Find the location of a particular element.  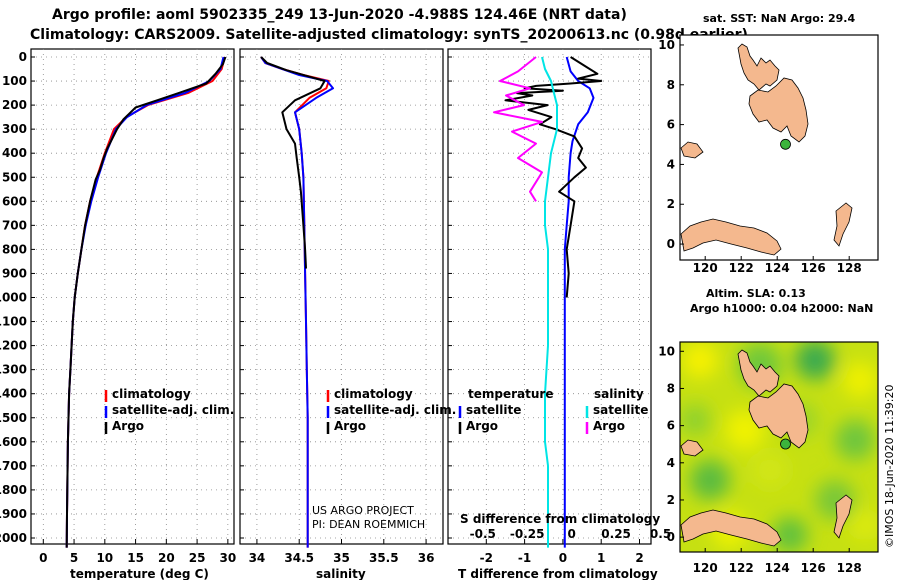

salinity-difference-x-ticks: -0.5 -0.25 0 0.25 0.5 is located at coordinates (571, 534).